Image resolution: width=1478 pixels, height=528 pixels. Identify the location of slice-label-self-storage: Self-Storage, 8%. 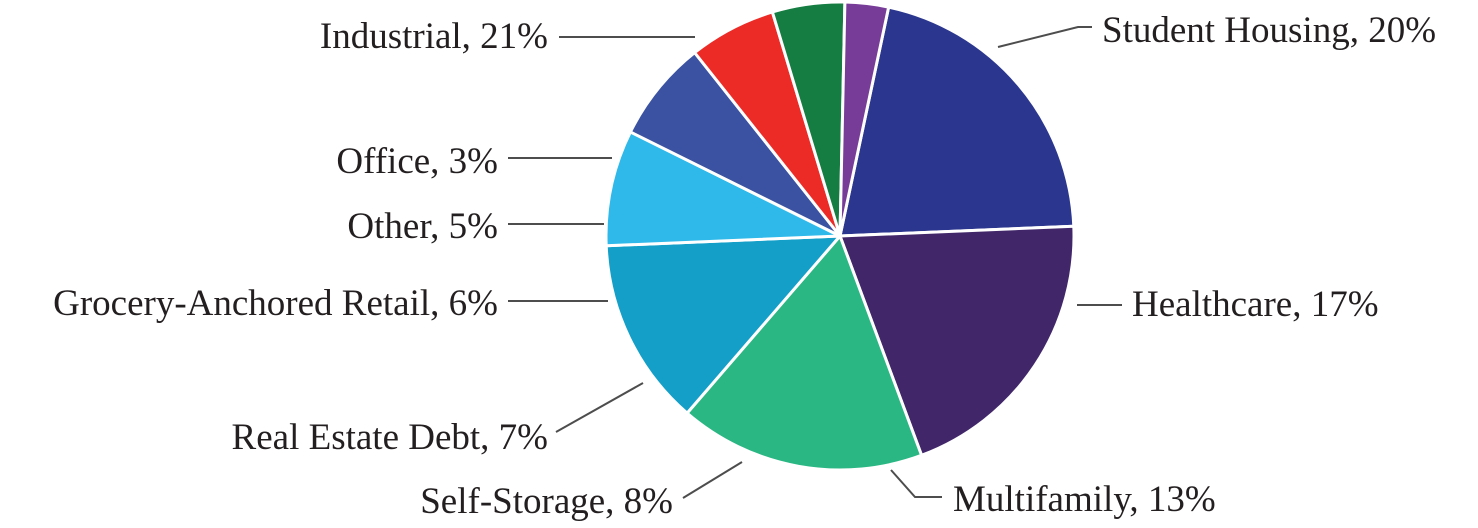
(546, 501).